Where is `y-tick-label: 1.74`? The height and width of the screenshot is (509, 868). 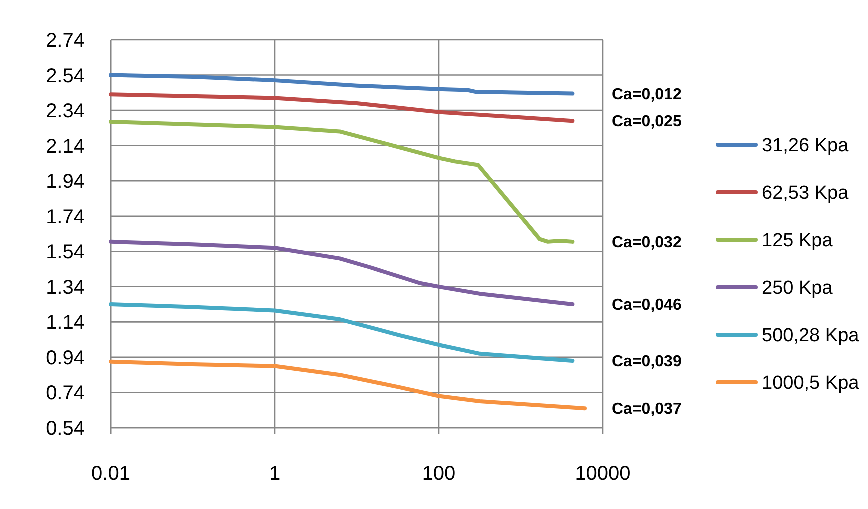 y-tick-label: 1.74 is located at coordinates (65, 217).